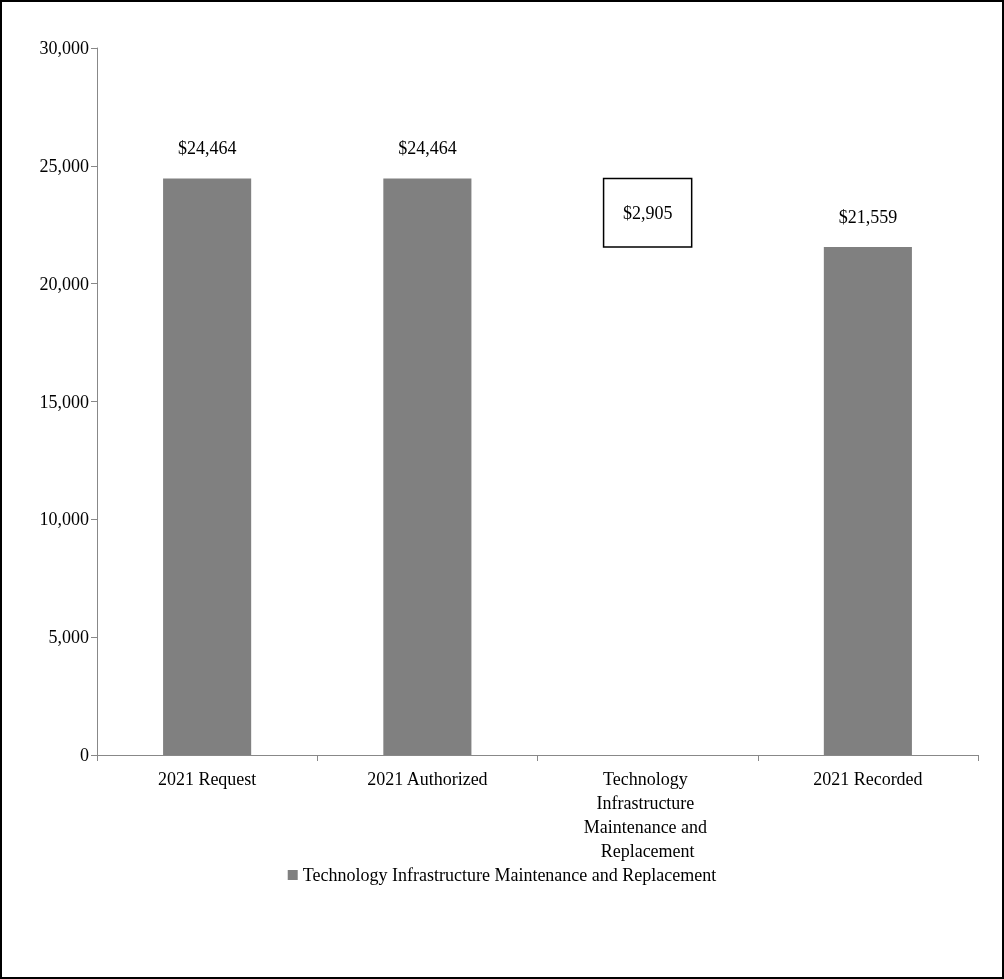  Describe the element at coordinates (647, 815) in the screenshot. I see `x-tick-label: Technology Infrastructure Maintenance and Replacement` at that location.